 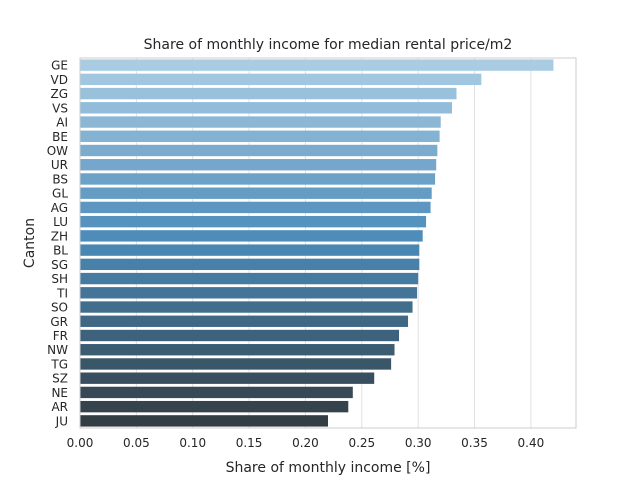 What do you see at coordinates (259, 150) in the screenshot?
I see `bar-ow` at bounding box center [259, 150].